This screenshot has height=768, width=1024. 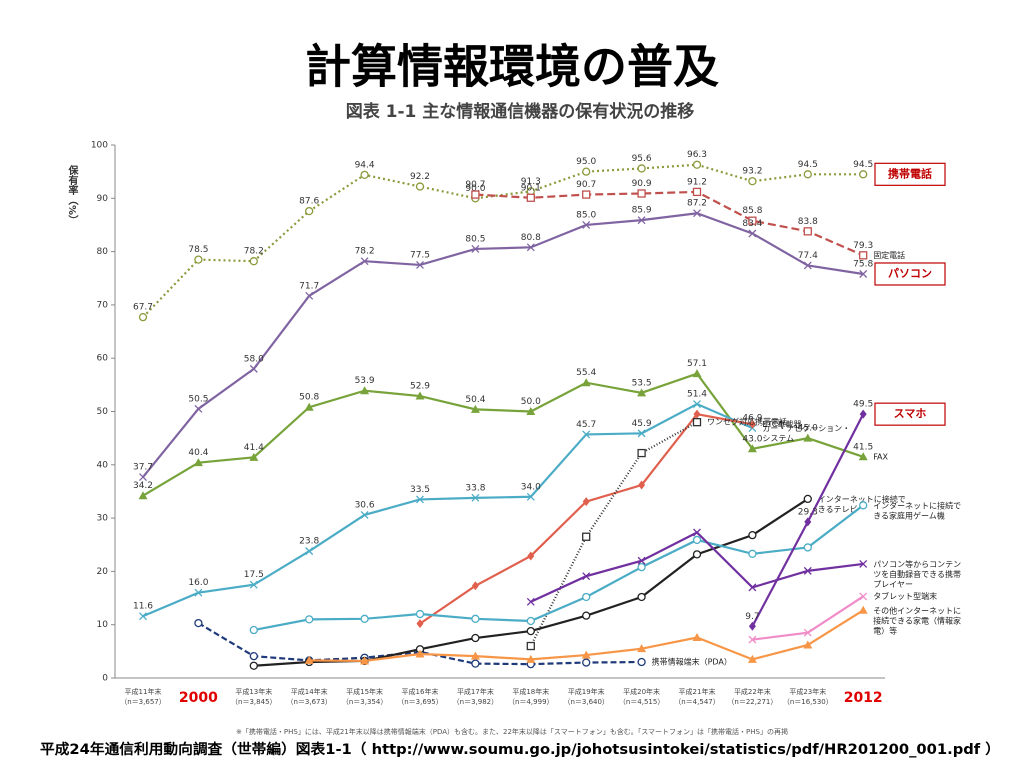 I want to click on y-tick-label: 20, so click(x=103, y=572).